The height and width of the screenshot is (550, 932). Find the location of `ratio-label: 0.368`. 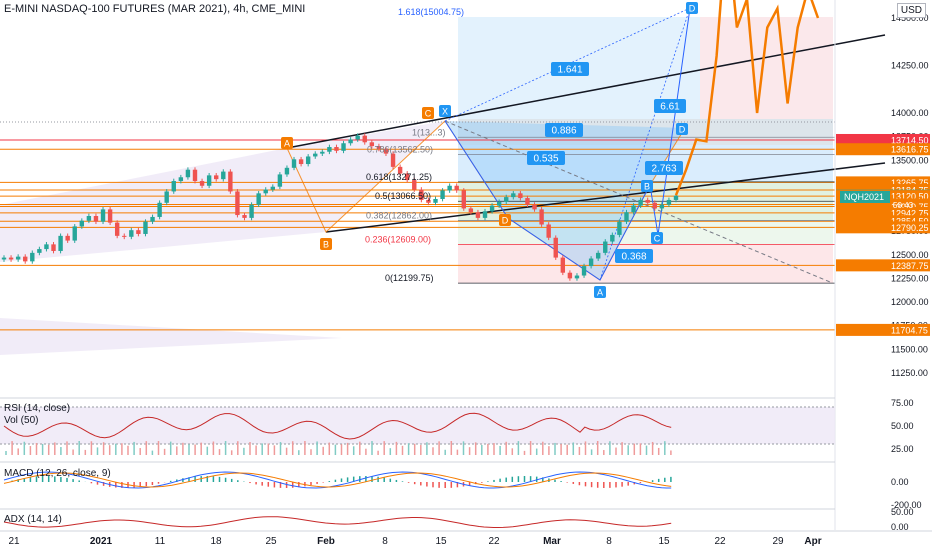

ratio-label: 0.368 is located at coordinates (633, 257).